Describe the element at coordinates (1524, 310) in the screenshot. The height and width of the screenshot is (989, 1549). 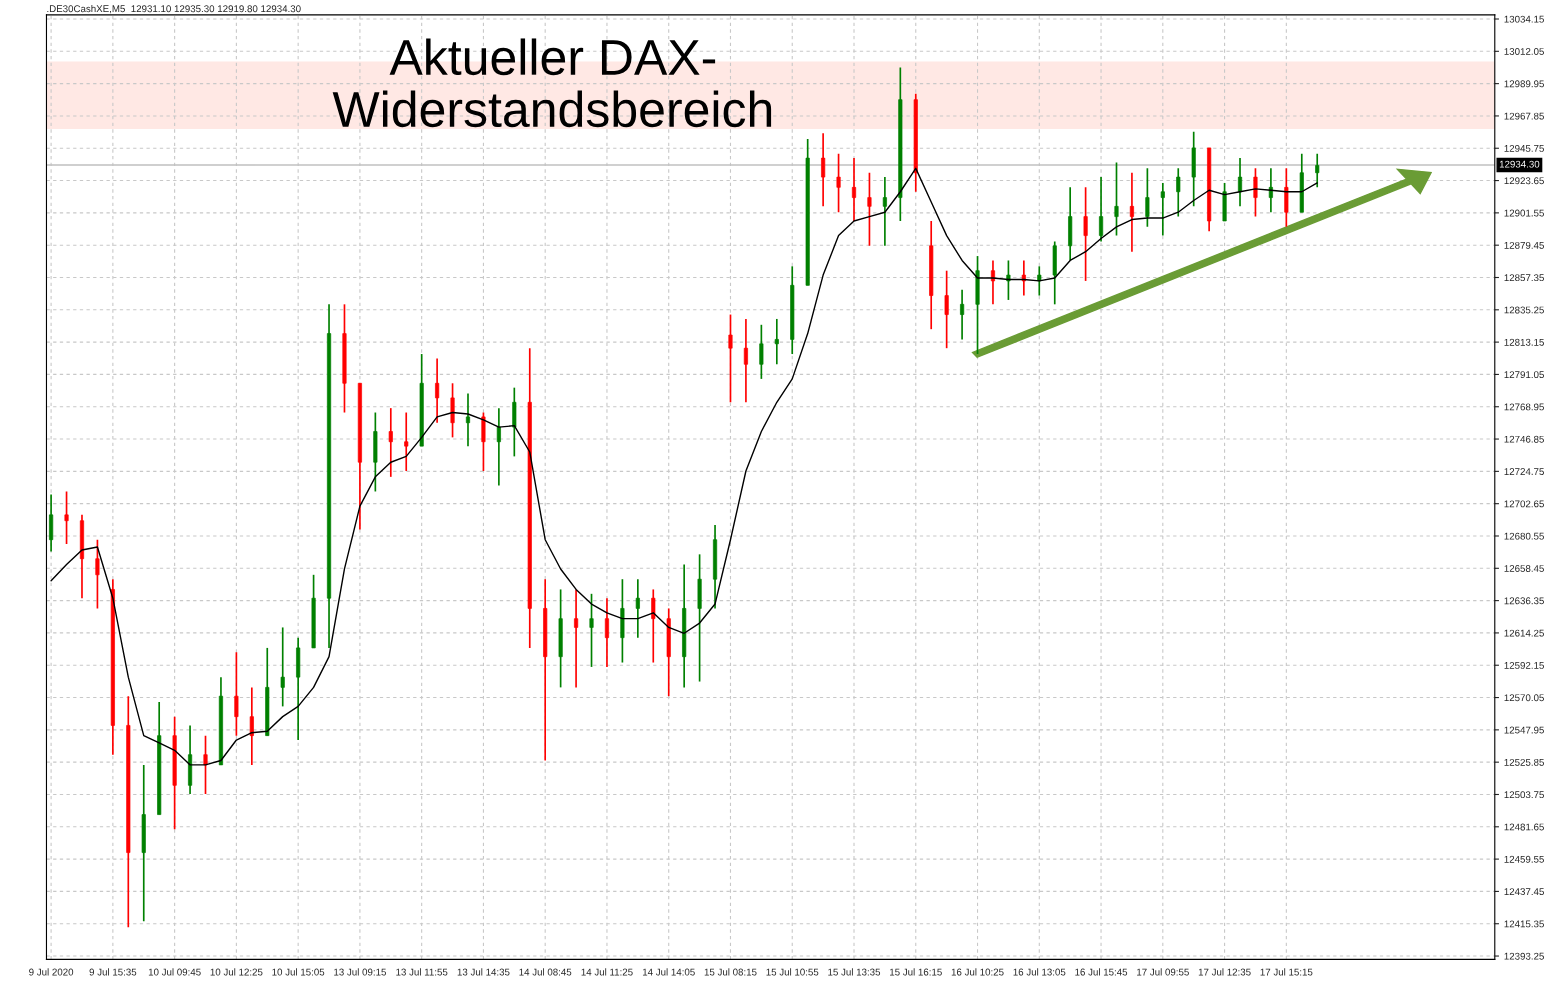
I see `y-tick-label: 12835.25` at that location.